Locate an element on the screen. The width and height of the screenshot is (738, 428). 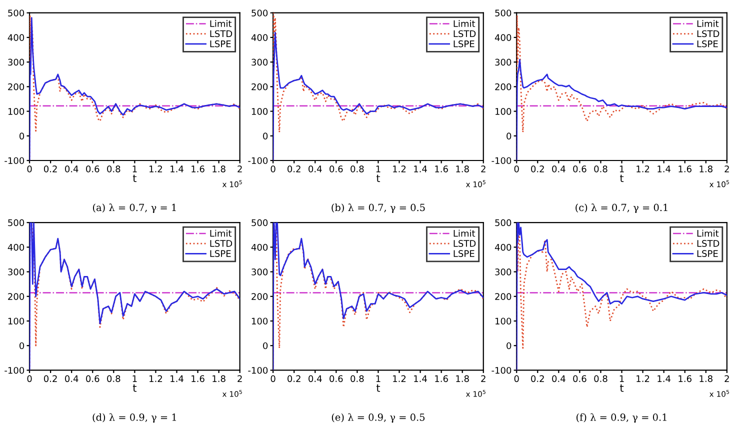
text: (d) λ = 0.9, γ = 1 is located at coordinates (134, 418).